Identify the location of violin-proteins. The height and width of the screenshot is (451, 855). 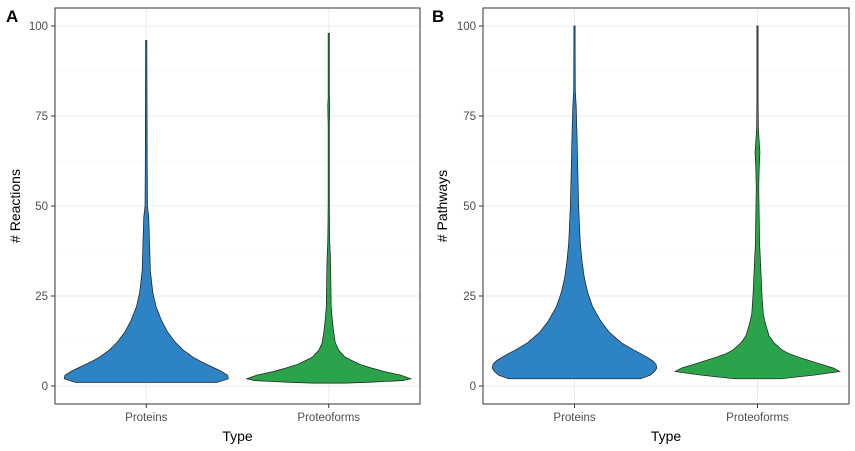
(146, 211).